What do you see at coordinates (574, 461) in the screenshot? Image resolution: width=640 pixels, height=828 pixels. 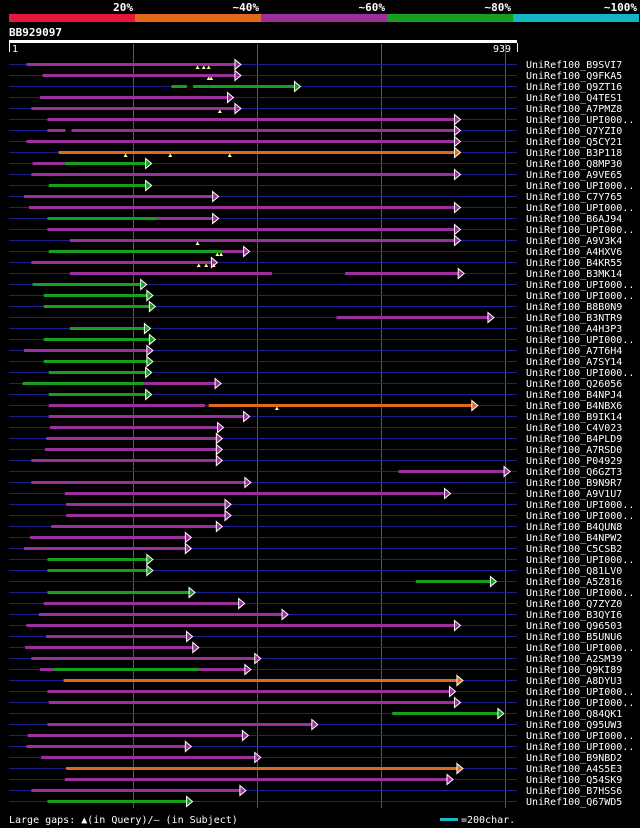 I see `hit-label: UniRef100_P04929` at bounding box center [574, 461].